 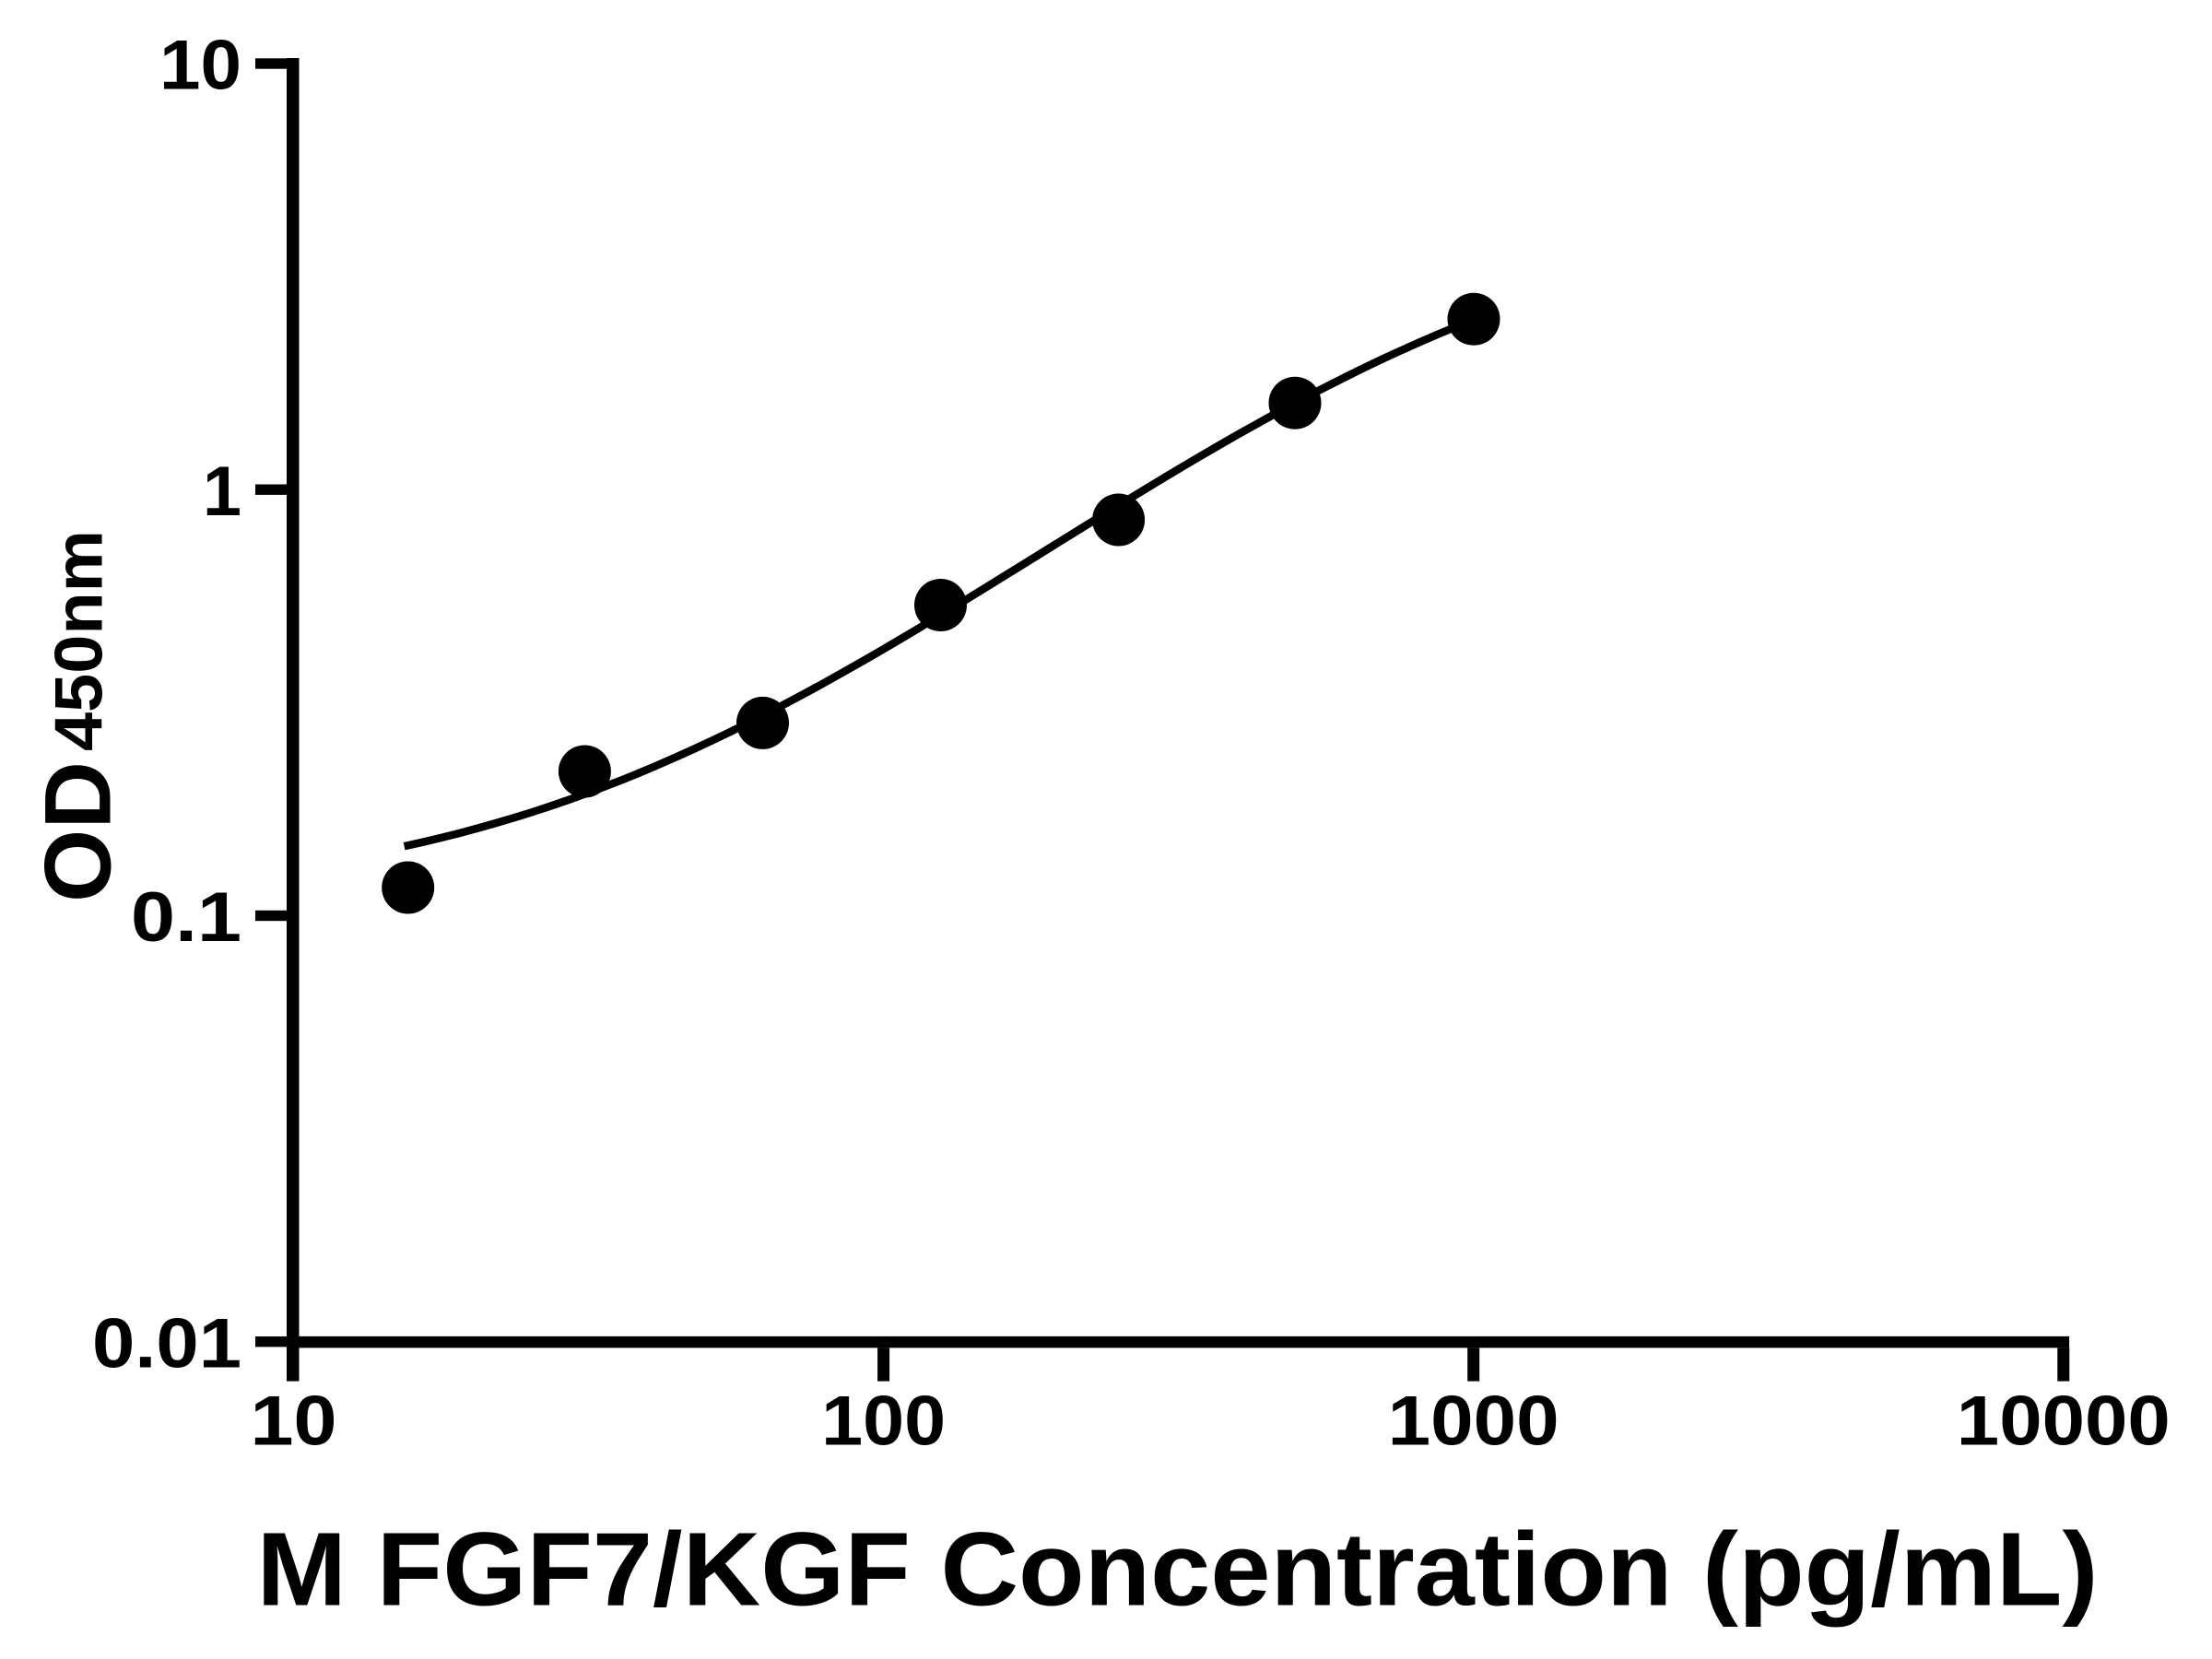 I want to click on svg-text: 1000, so click(x=1473, y=1421).